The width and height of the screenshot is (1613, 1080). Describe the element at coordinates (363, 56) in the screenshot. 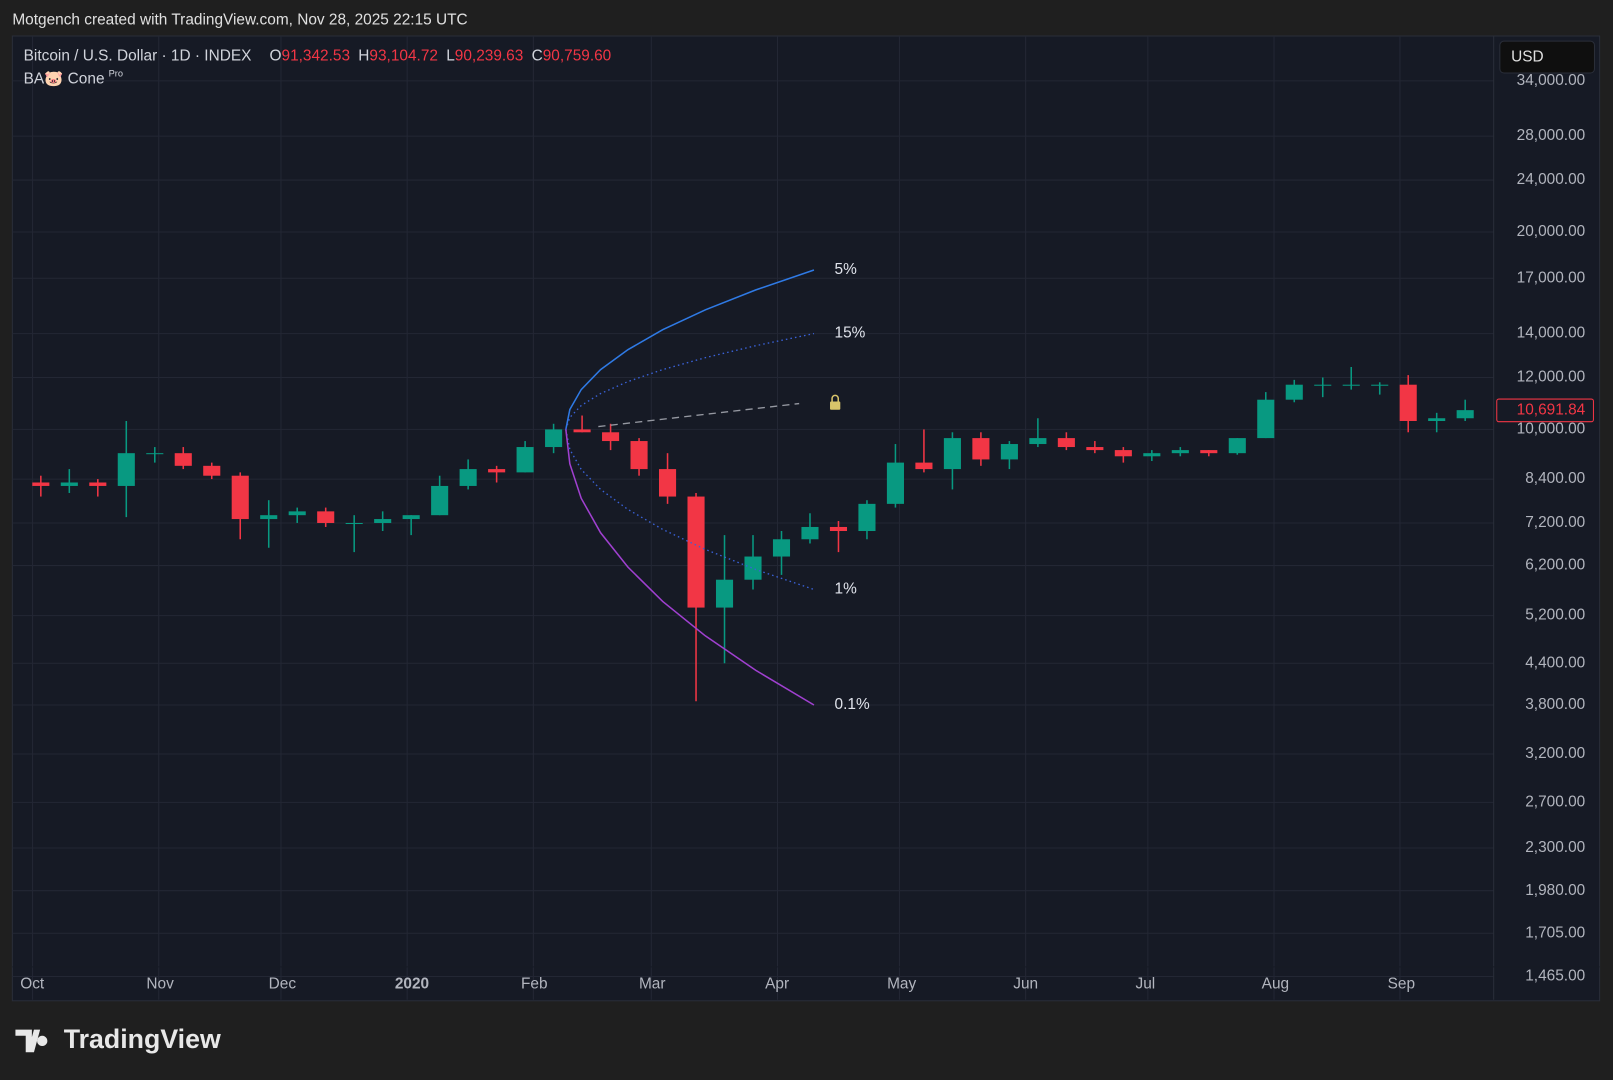

I see `ohlc-key: H` at that location.